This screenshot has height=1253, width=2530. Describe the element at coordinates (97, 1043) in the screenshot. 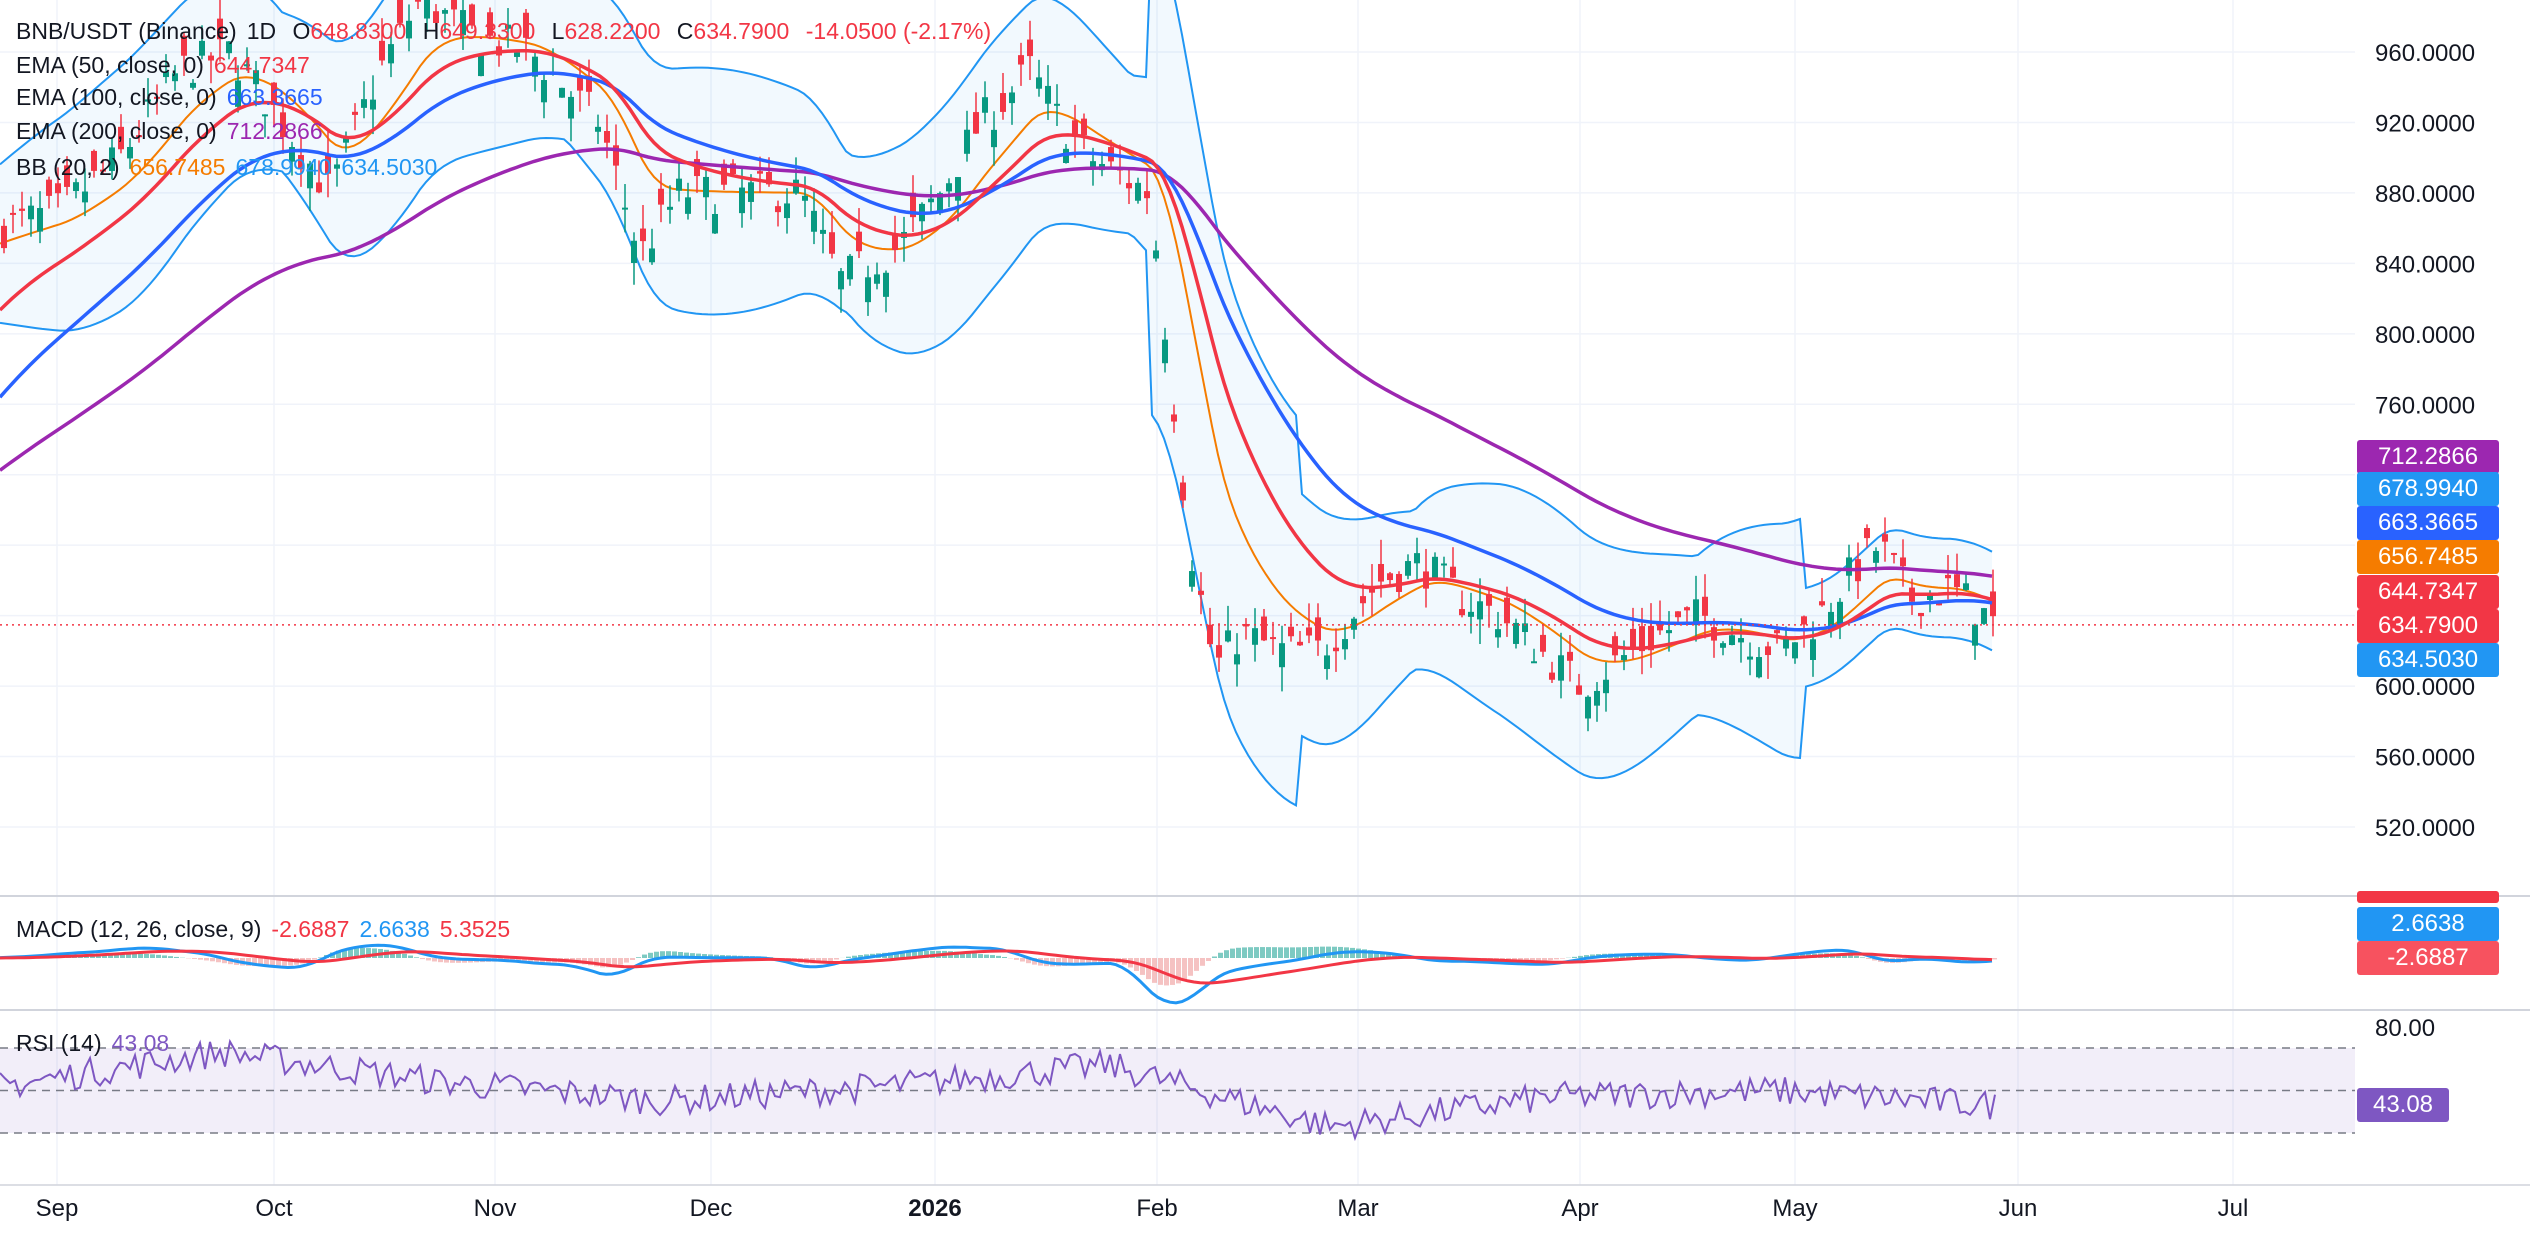

I see `rsi-legend: RSI (14) 43.08` at that location.